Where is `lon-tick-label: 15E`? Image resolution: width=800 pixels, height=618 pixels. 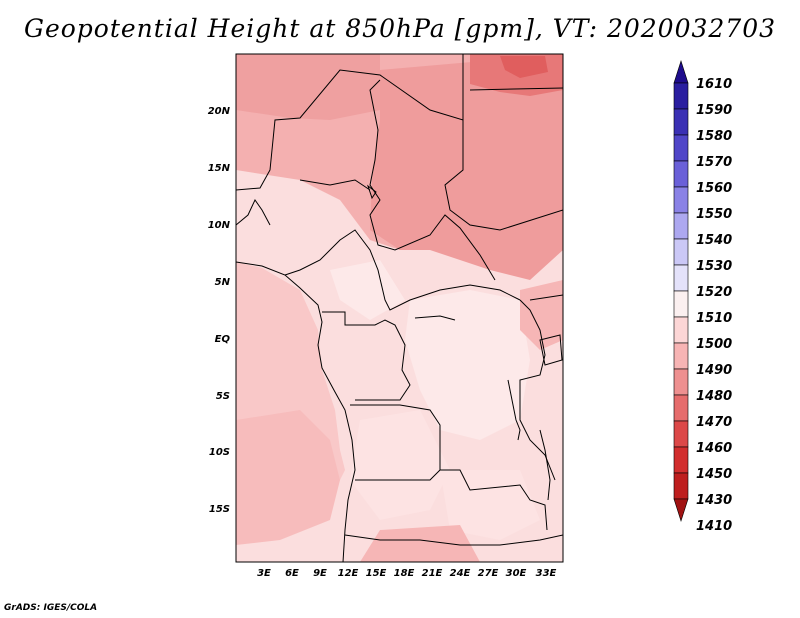
lon-tick-label: 15E is located at coordinates (376, 573).